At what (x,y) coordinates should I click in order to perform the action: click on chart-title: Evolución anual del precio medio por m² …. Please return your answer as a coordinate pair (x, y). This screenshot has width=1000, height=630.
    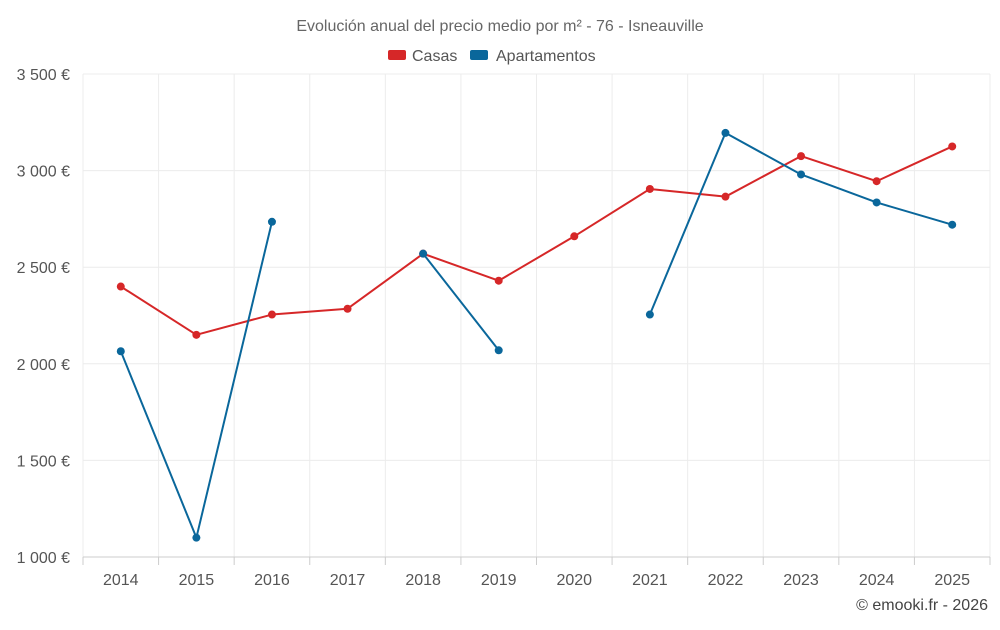
    Looking at the image, I should click on (499, 26).